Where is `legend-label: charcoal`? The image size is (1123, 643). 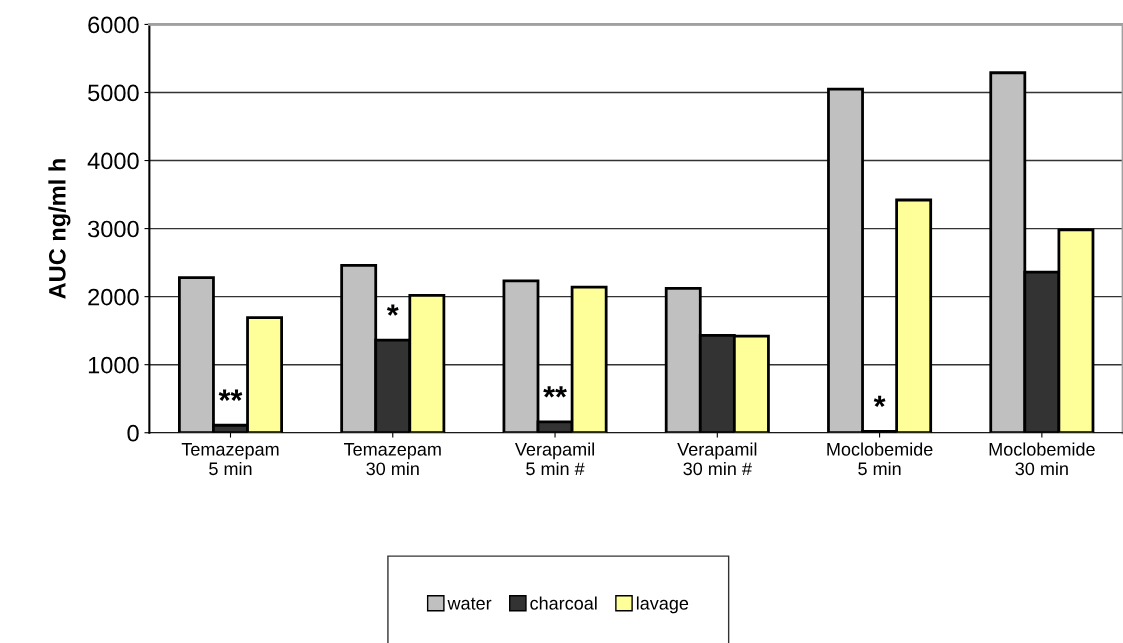 legend-label: charcoal is located at coordinates (563, 603).